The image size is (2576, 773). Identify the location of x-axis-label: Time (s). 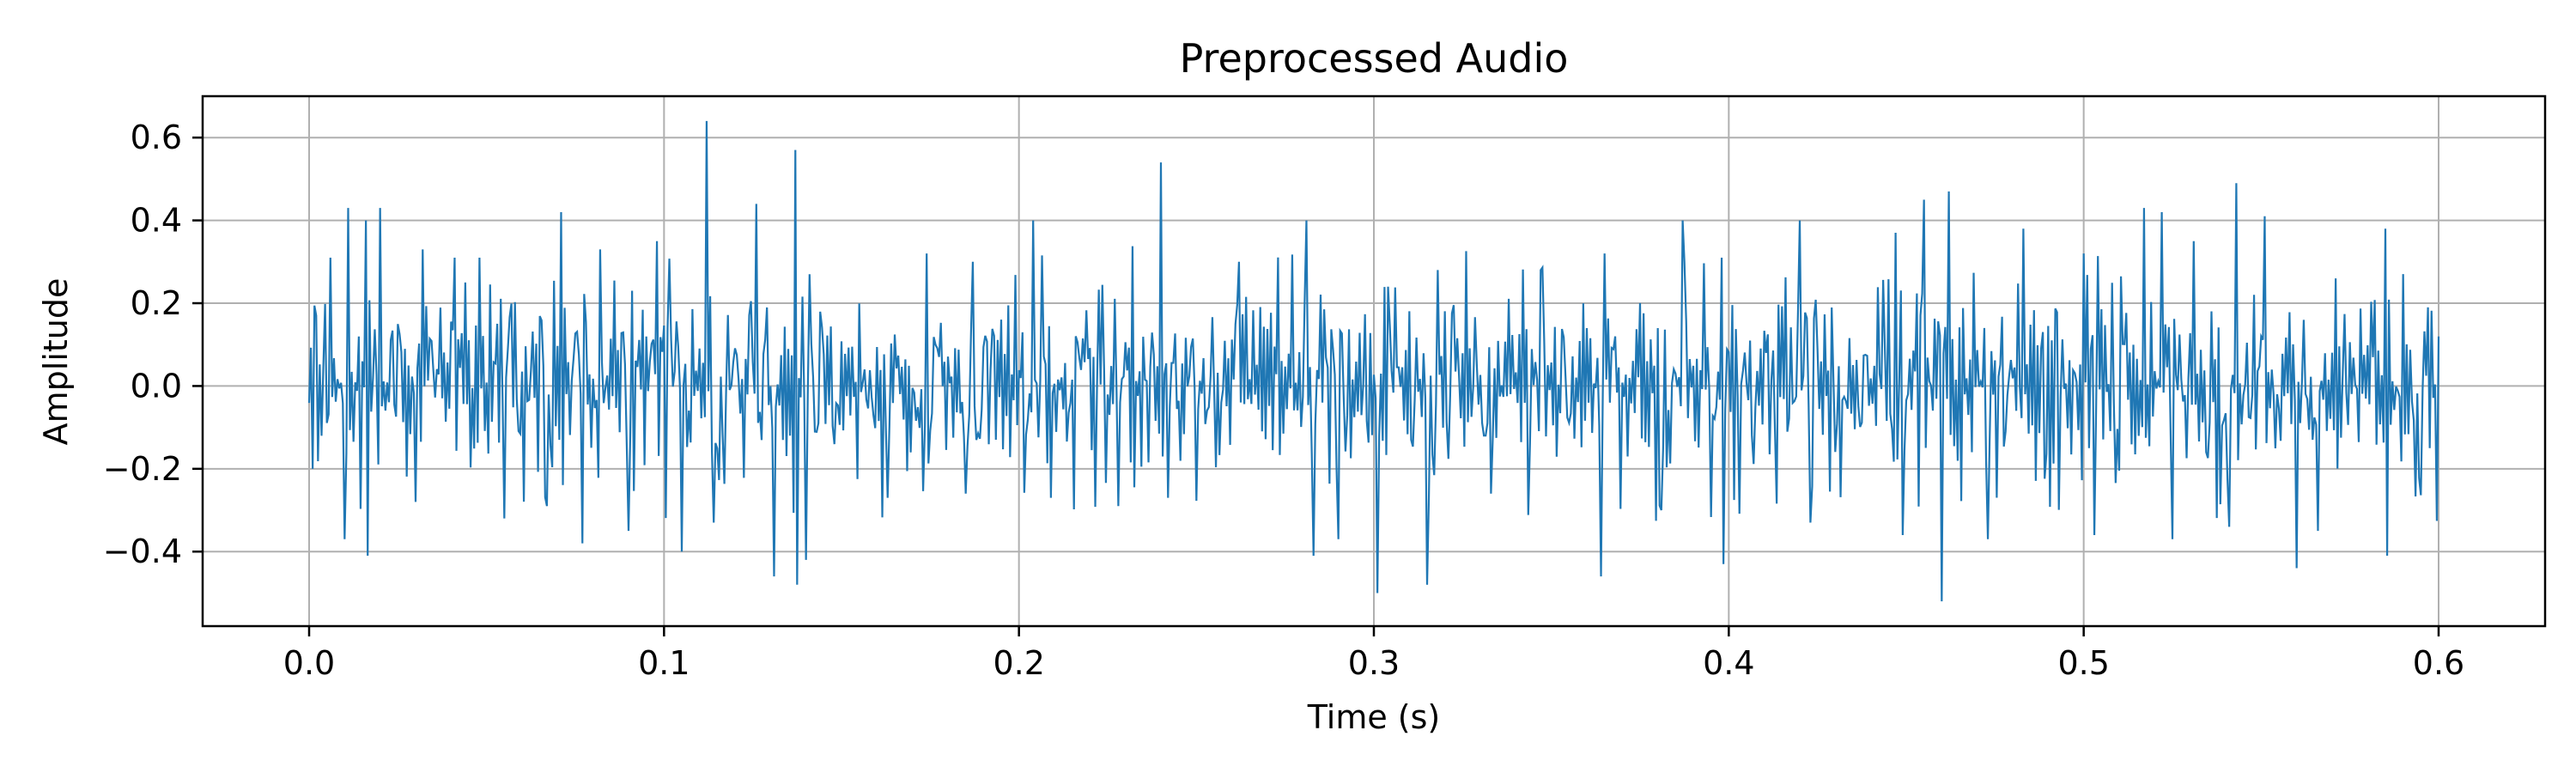
(1374, 717).